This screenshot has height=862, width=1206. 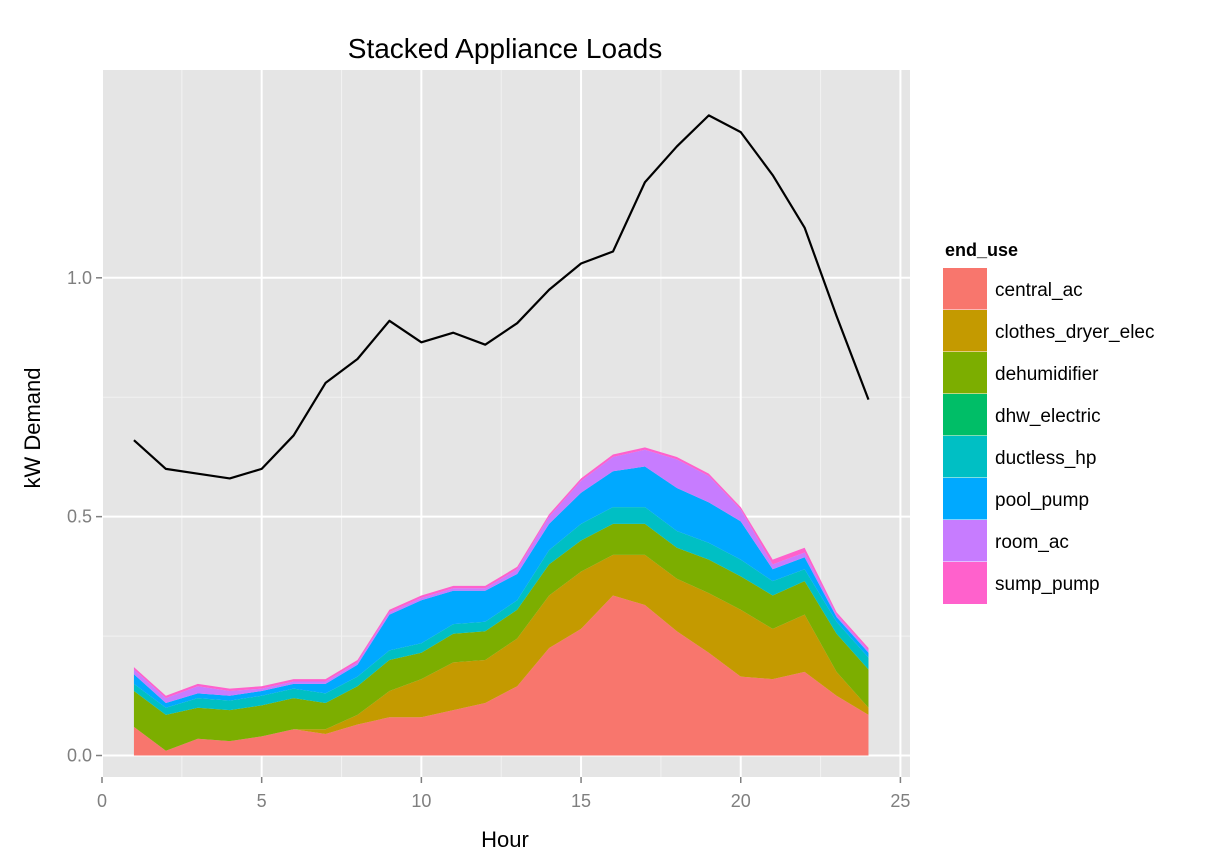 I want to click on x-axis-title: Hour, so click(x=505, y=839).